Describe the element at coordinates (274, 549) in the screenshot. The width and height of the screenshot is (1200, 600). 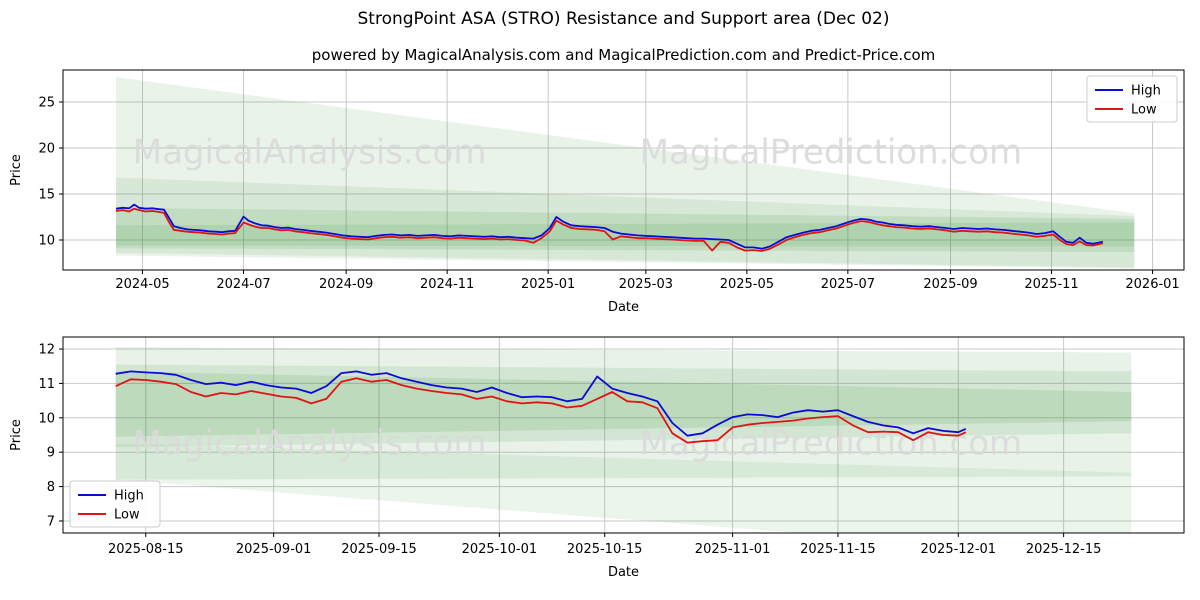
I see `svg-text: 2025-09-01` at that location.